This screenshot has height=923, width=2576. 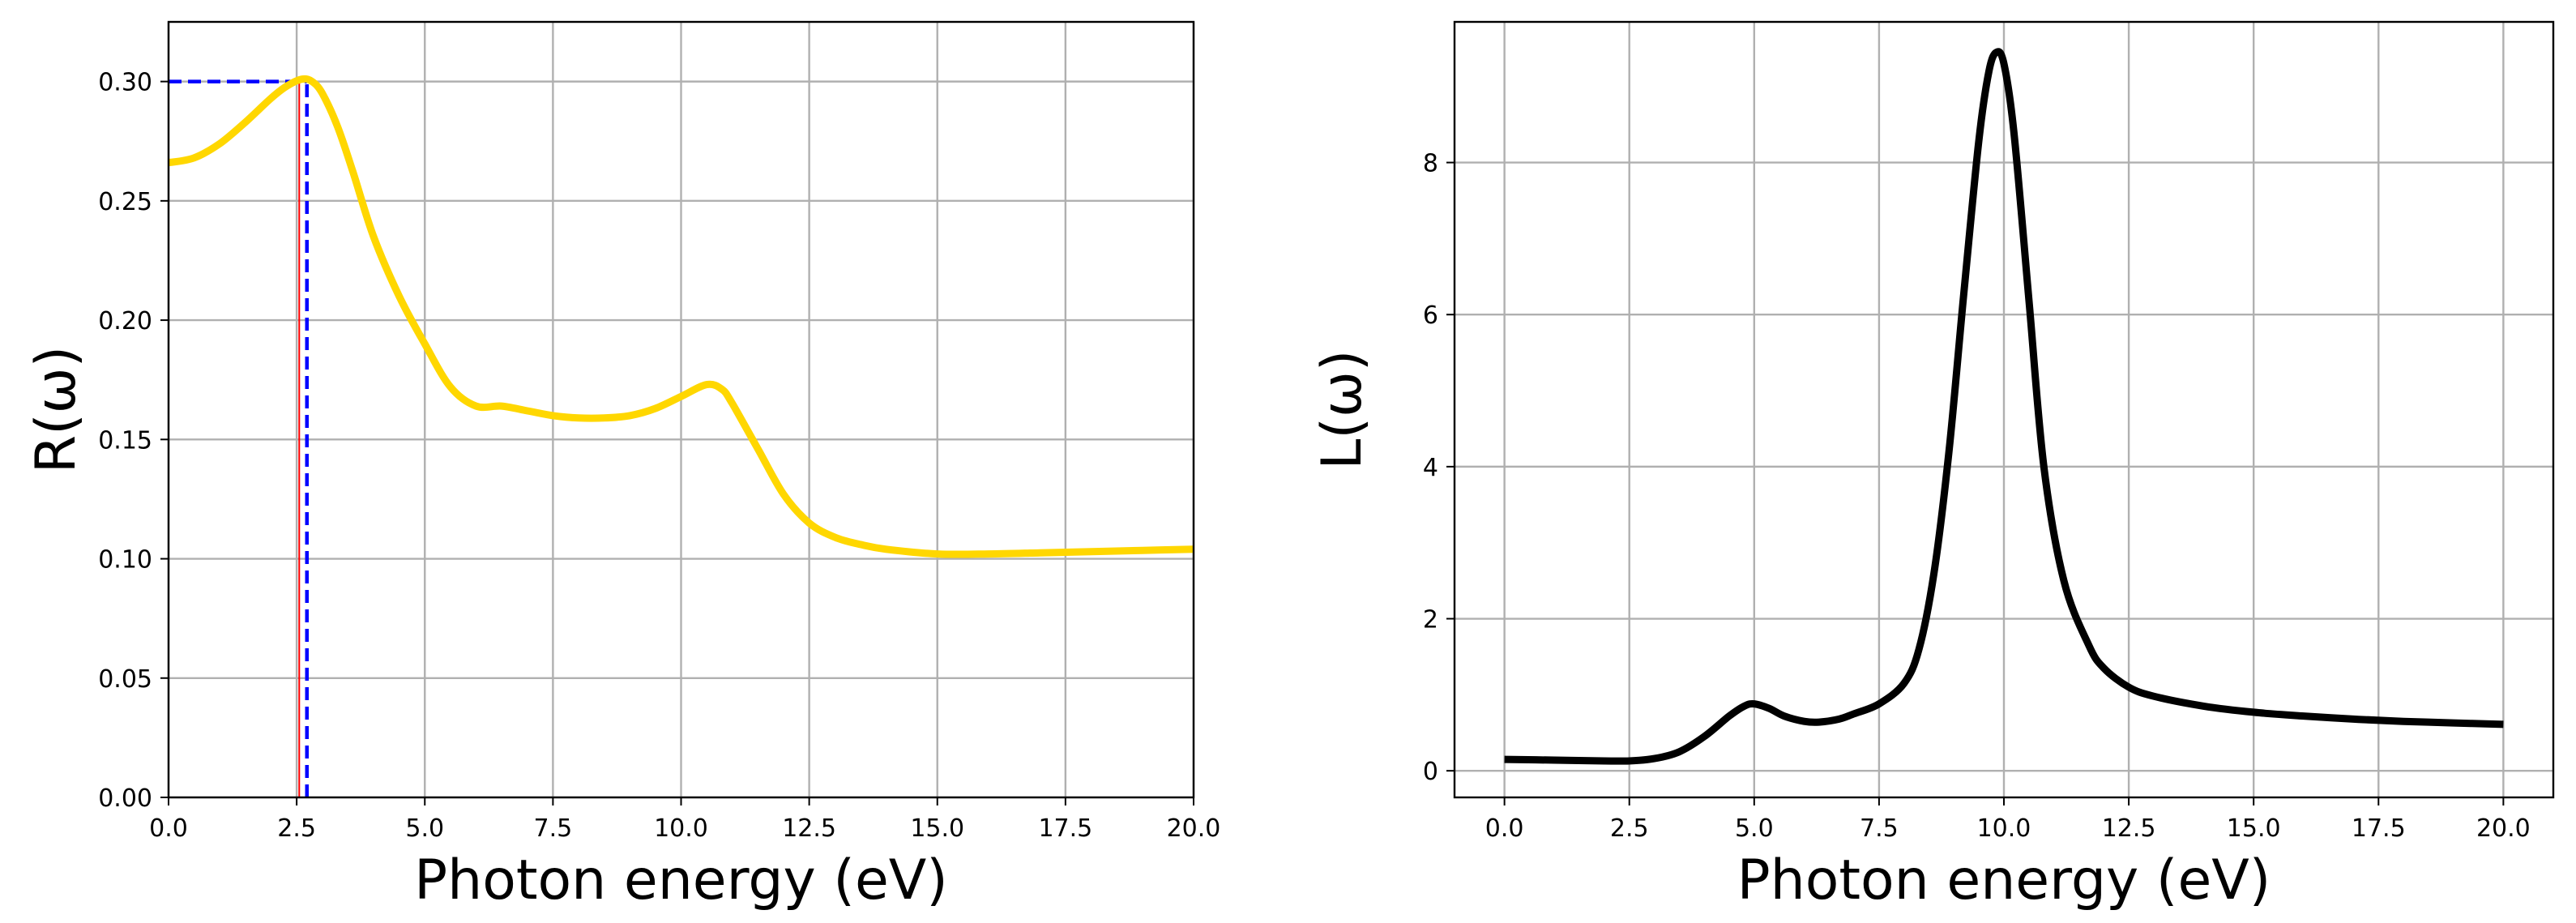 I want to click on reflectivity-y-axis-label: R(ω), so click(x=56, y=409).